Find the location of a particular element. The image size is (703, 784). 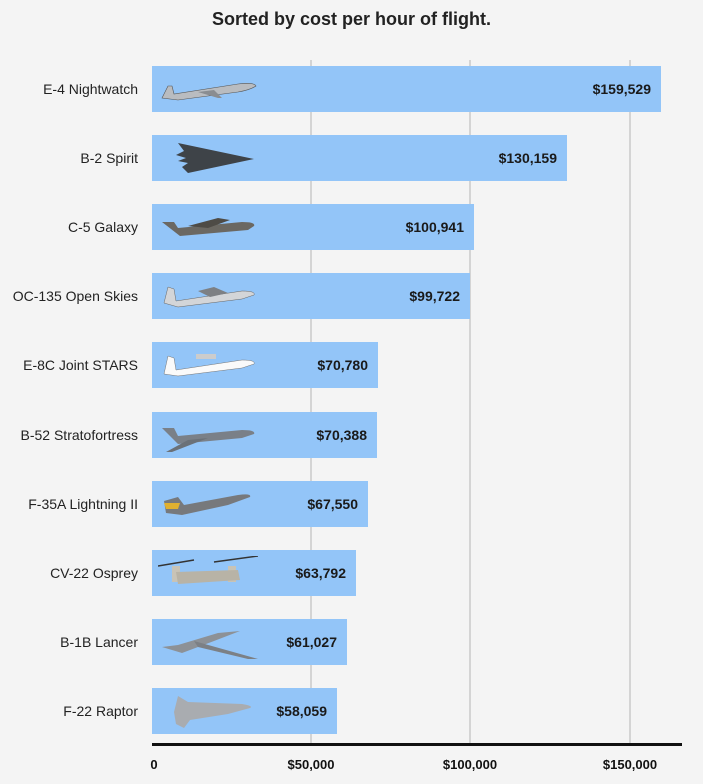

value-label: $67,550 is located at coordinates (332, 503).